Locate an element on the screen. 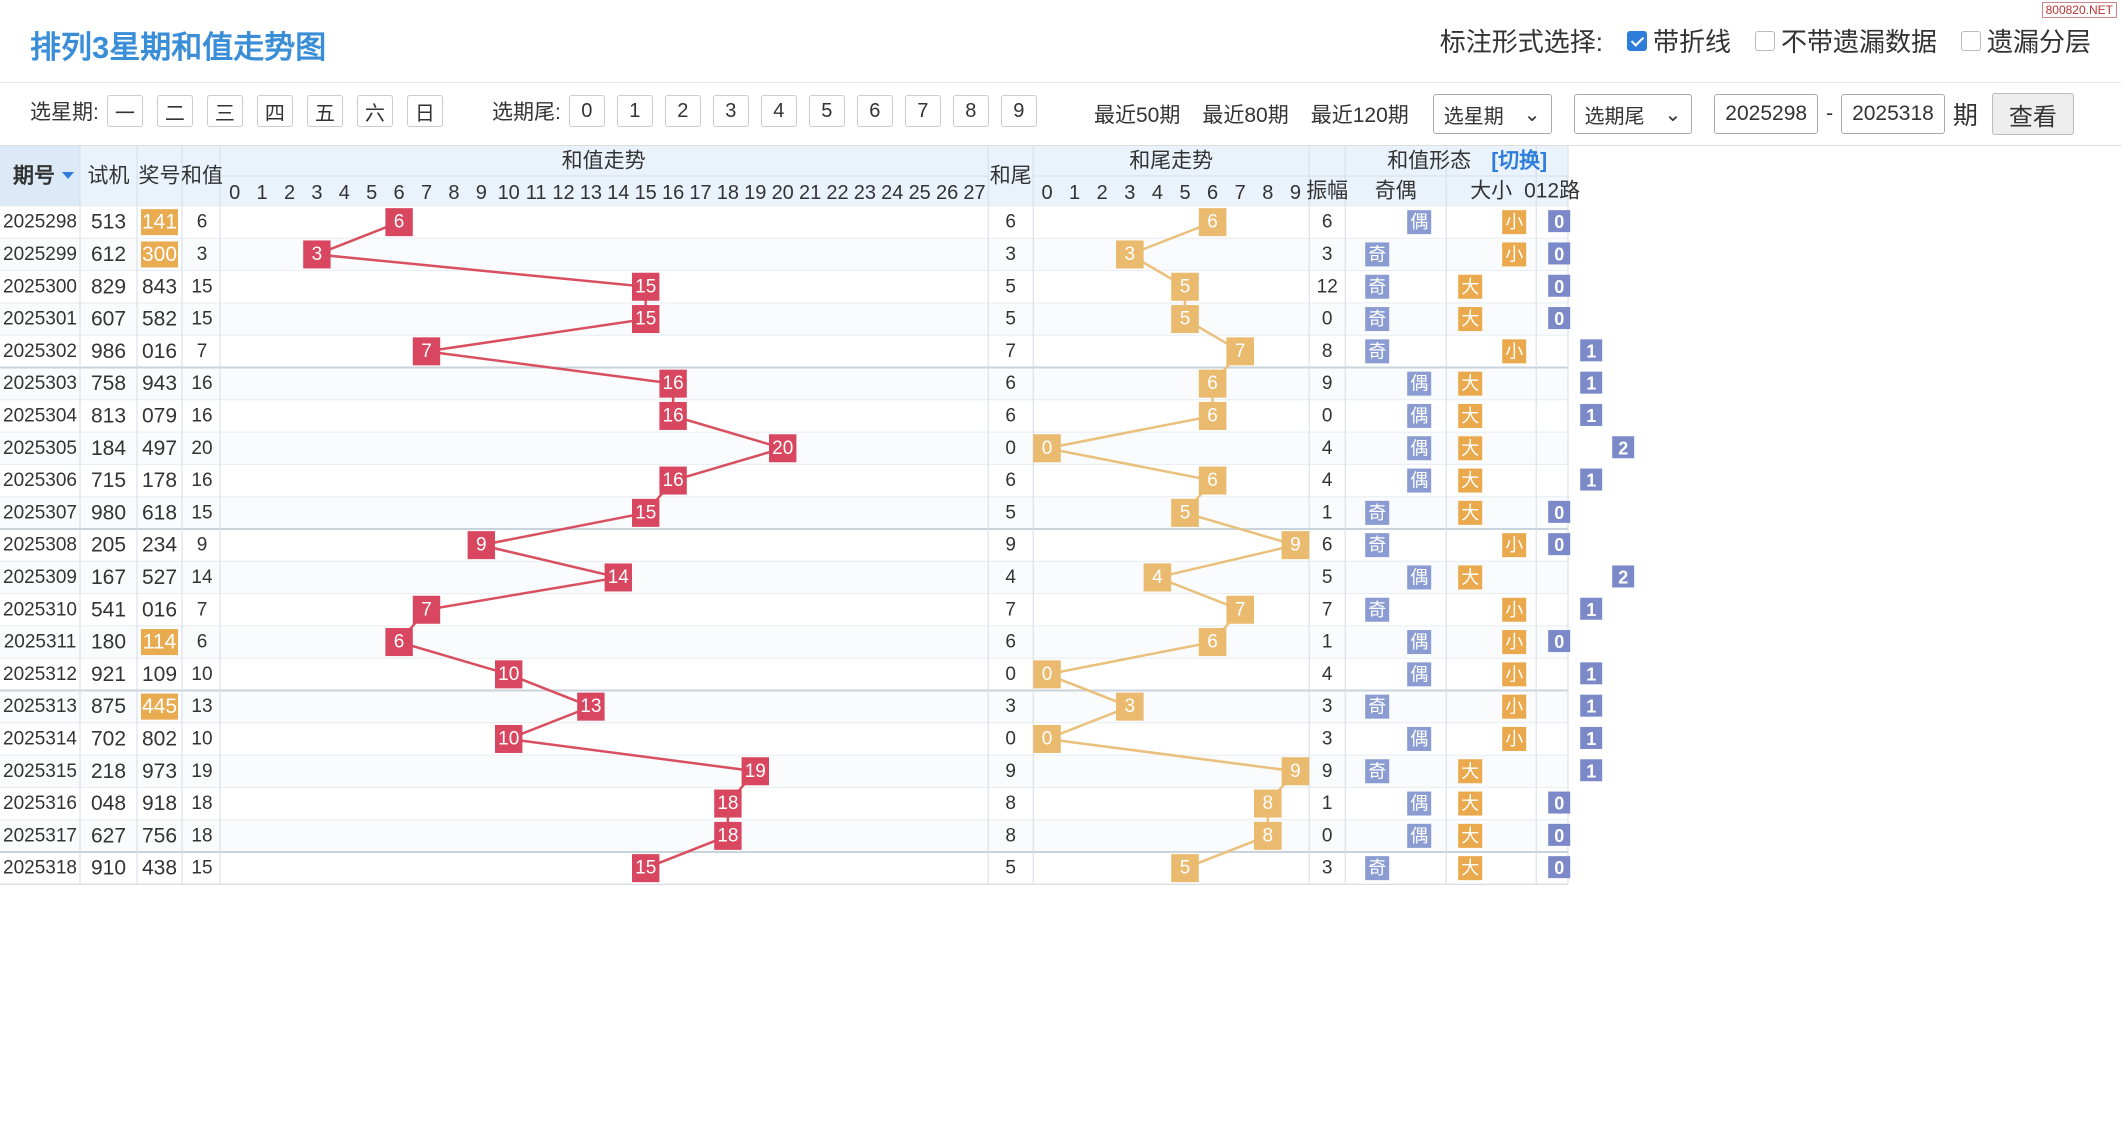 The width and height of the screenshot is (2121, 1145). recent-80-link: 最近80期 is located at coordinates (1245, 115).